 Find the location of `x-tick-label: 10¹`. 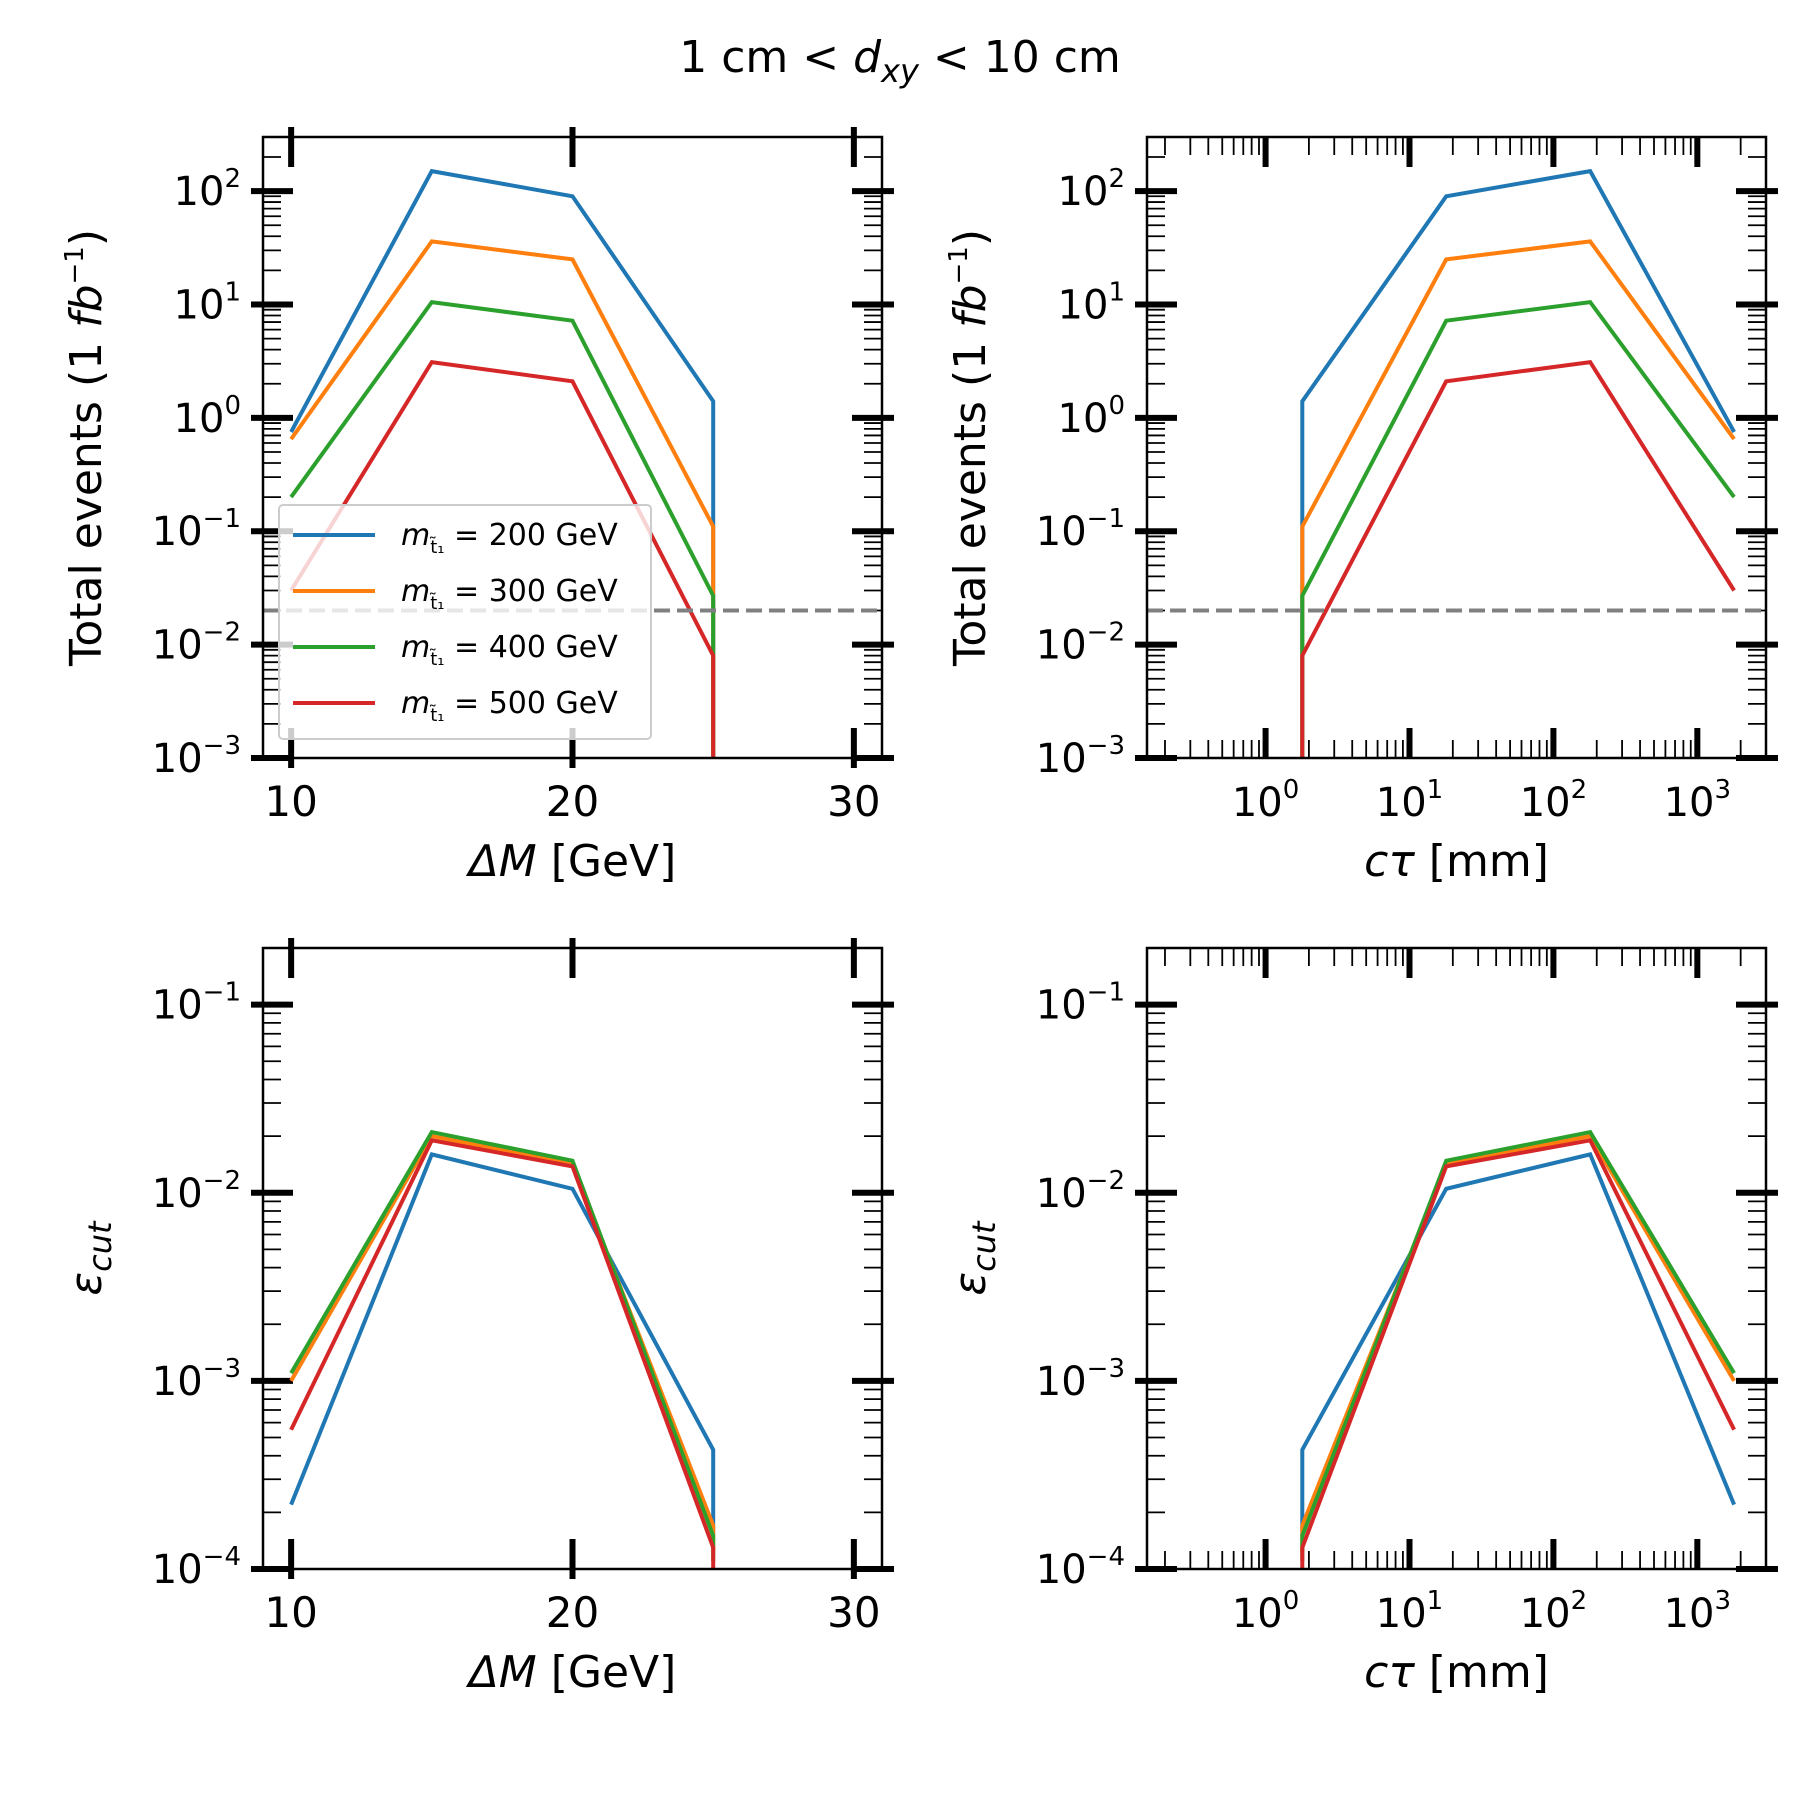

x-tick-label: 10¹ is located at coordinates (1409, 800).